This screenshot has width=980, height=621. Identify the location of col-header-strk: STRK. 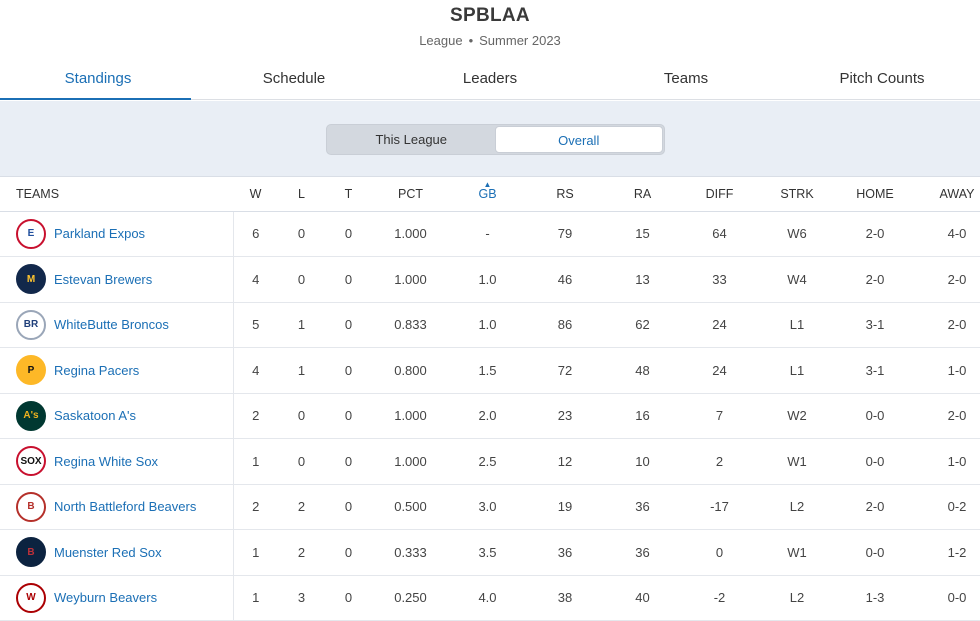
(797, 195).